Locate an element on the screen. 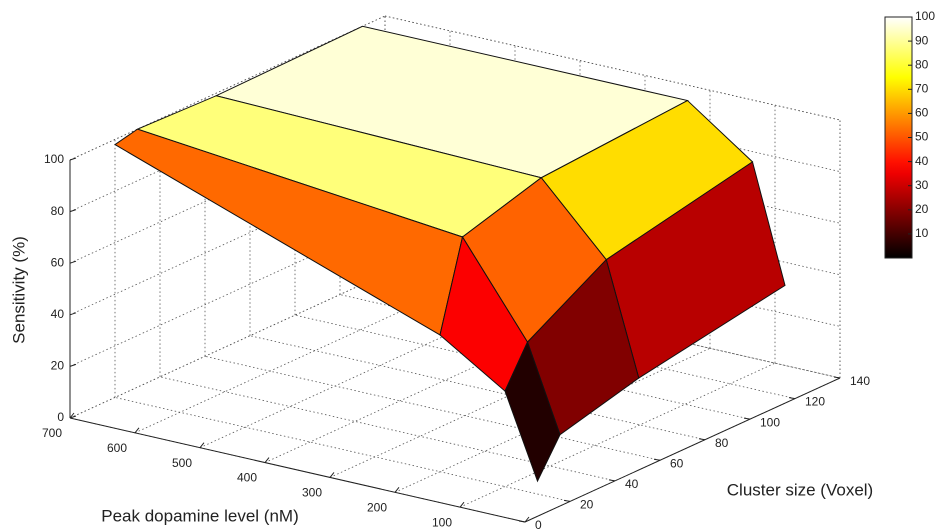  colorbar-tick-label: 80 is located at coordinates (922, 64).